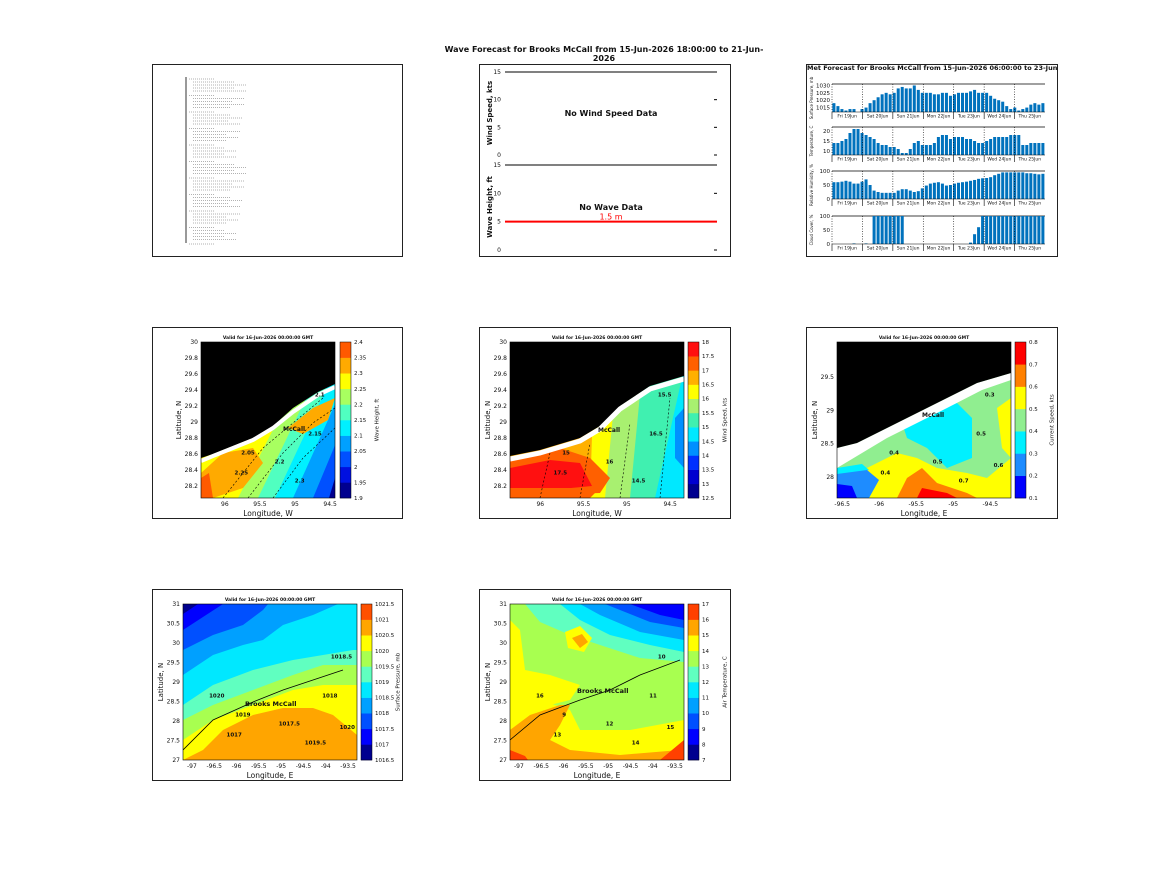  I want to click on colorbar-tick-label: 1021.5, so click(385, 605).